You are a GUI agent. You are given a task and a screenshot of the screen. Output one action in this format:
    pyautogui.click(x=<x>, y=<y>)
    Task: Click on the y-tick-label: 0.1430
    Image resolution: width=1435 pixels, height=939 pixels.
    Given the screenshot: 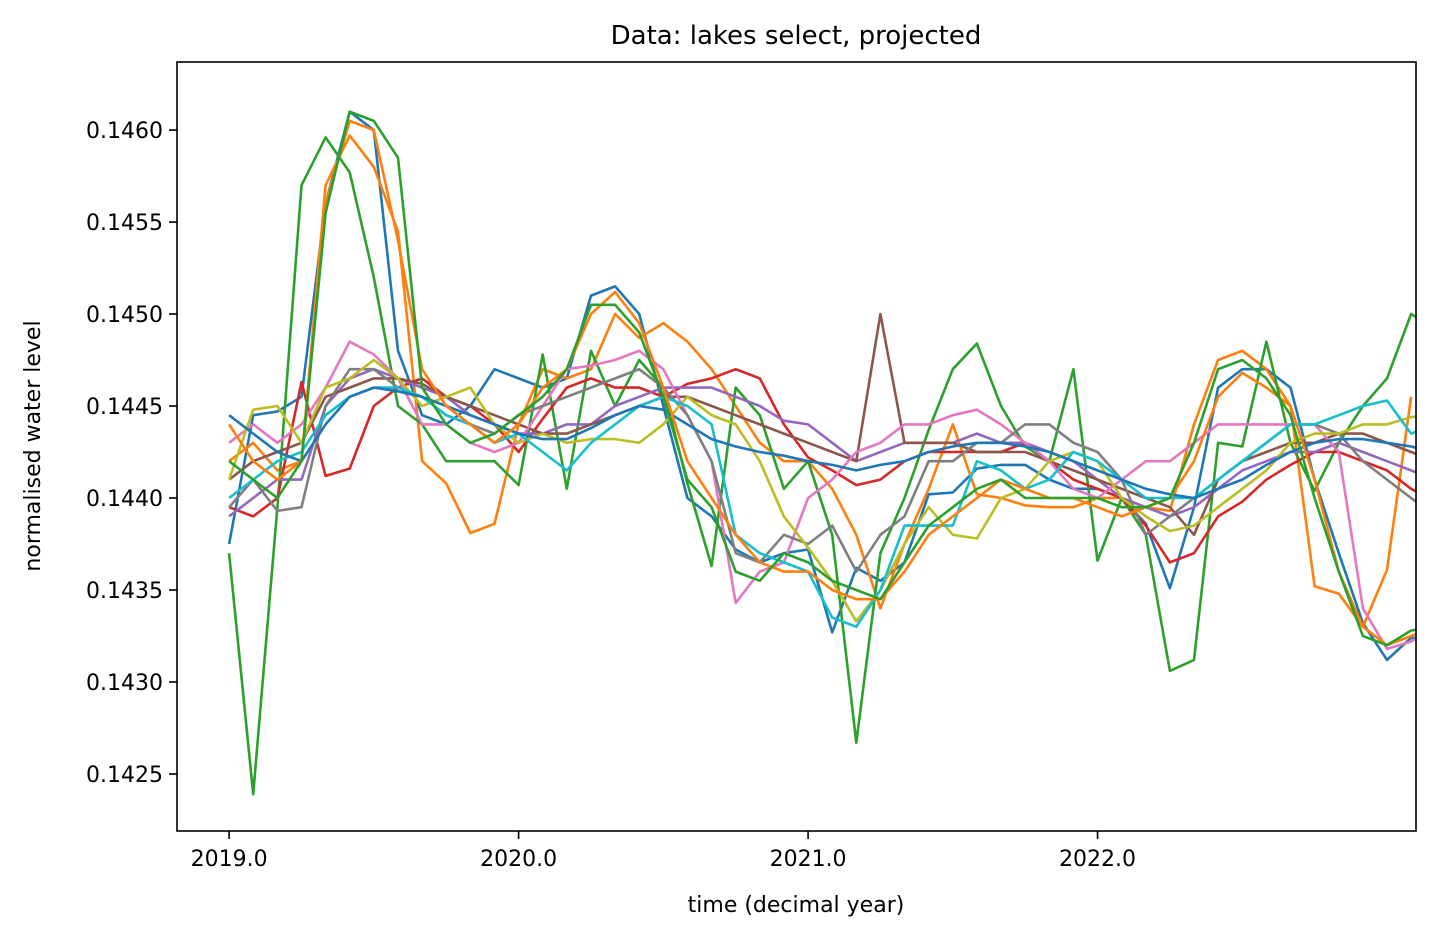 What is the action you would take?
    pyautogui.click(x=124, y=683)
    